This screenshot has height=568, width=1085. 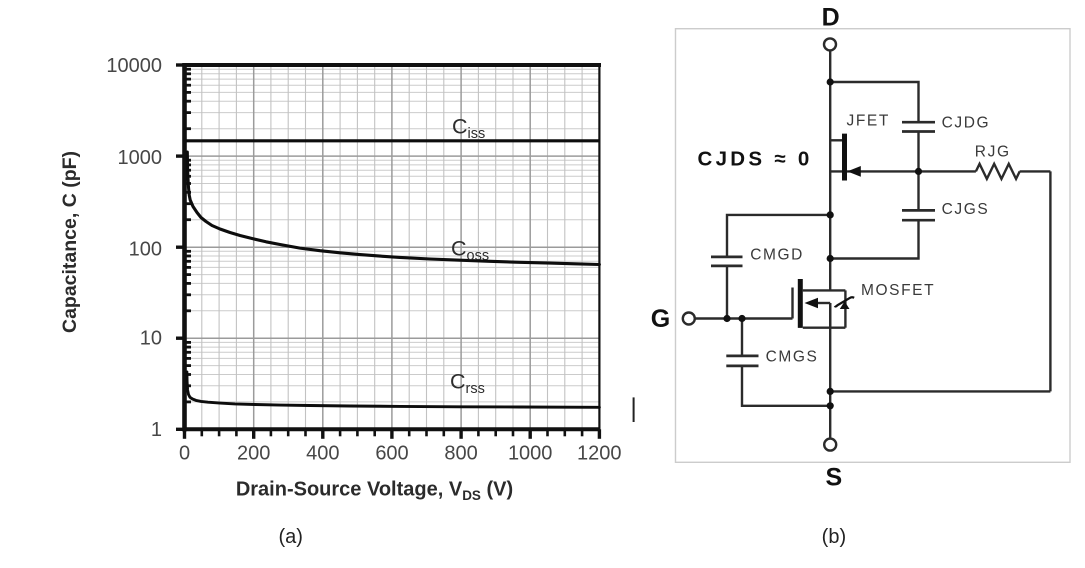 I want to click on svg-text: 400, so click(x=322, y=454).